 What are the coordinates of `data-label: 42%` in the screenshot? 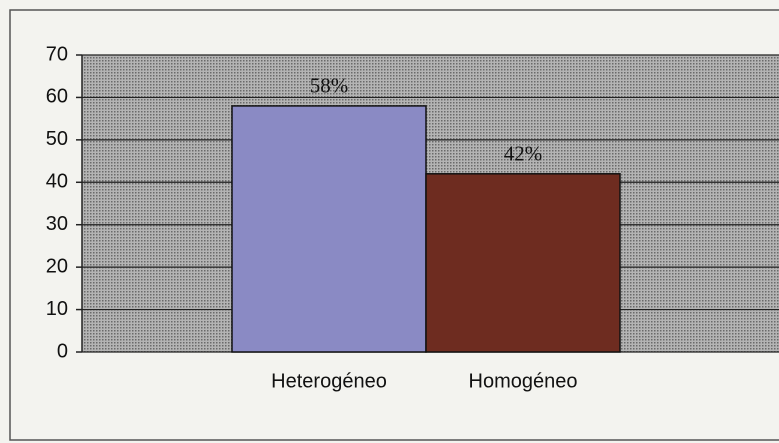 It's located at (523, 154).